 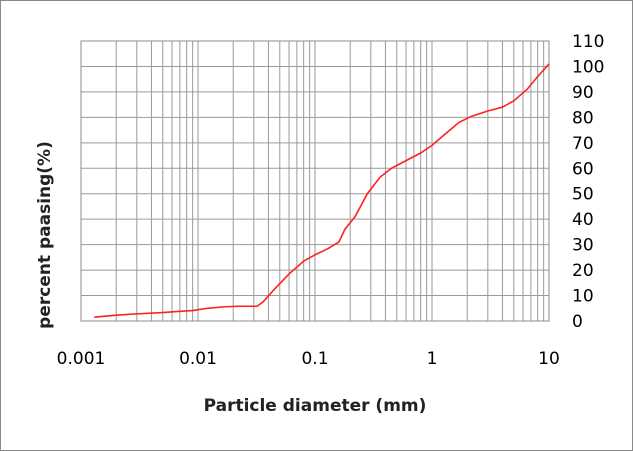 What do you see at coordinates (588, 42) in the screenshot?
I see `y-tick-label: 110` at bounding box center [588, 42].